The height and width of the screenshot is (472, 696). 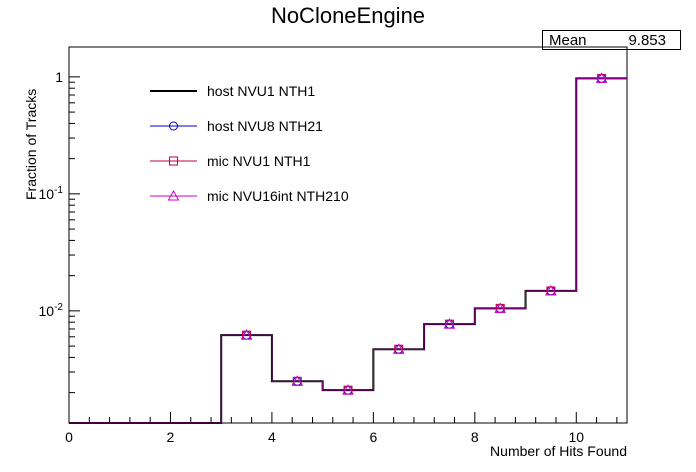 I want to click on x-tick-label: 10, so click(x=576, y=437).